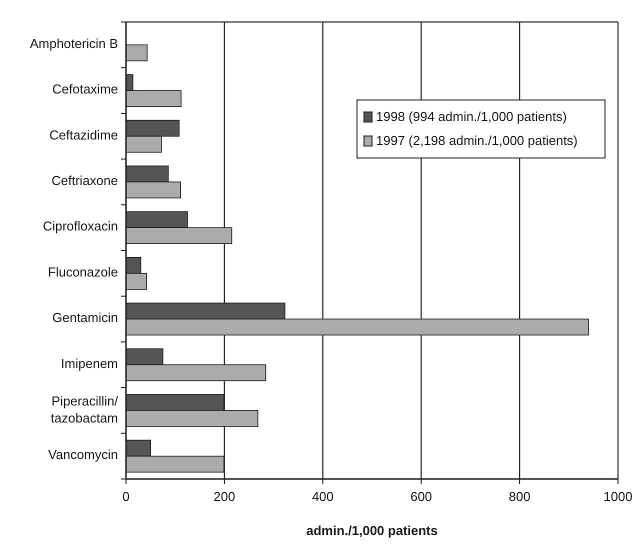 This screenshot has width=635, height=547. What do you see at coordinates (225, 496) in the screenshot?
I see `x-tick-label: 200` at bounding box center [225, 496].